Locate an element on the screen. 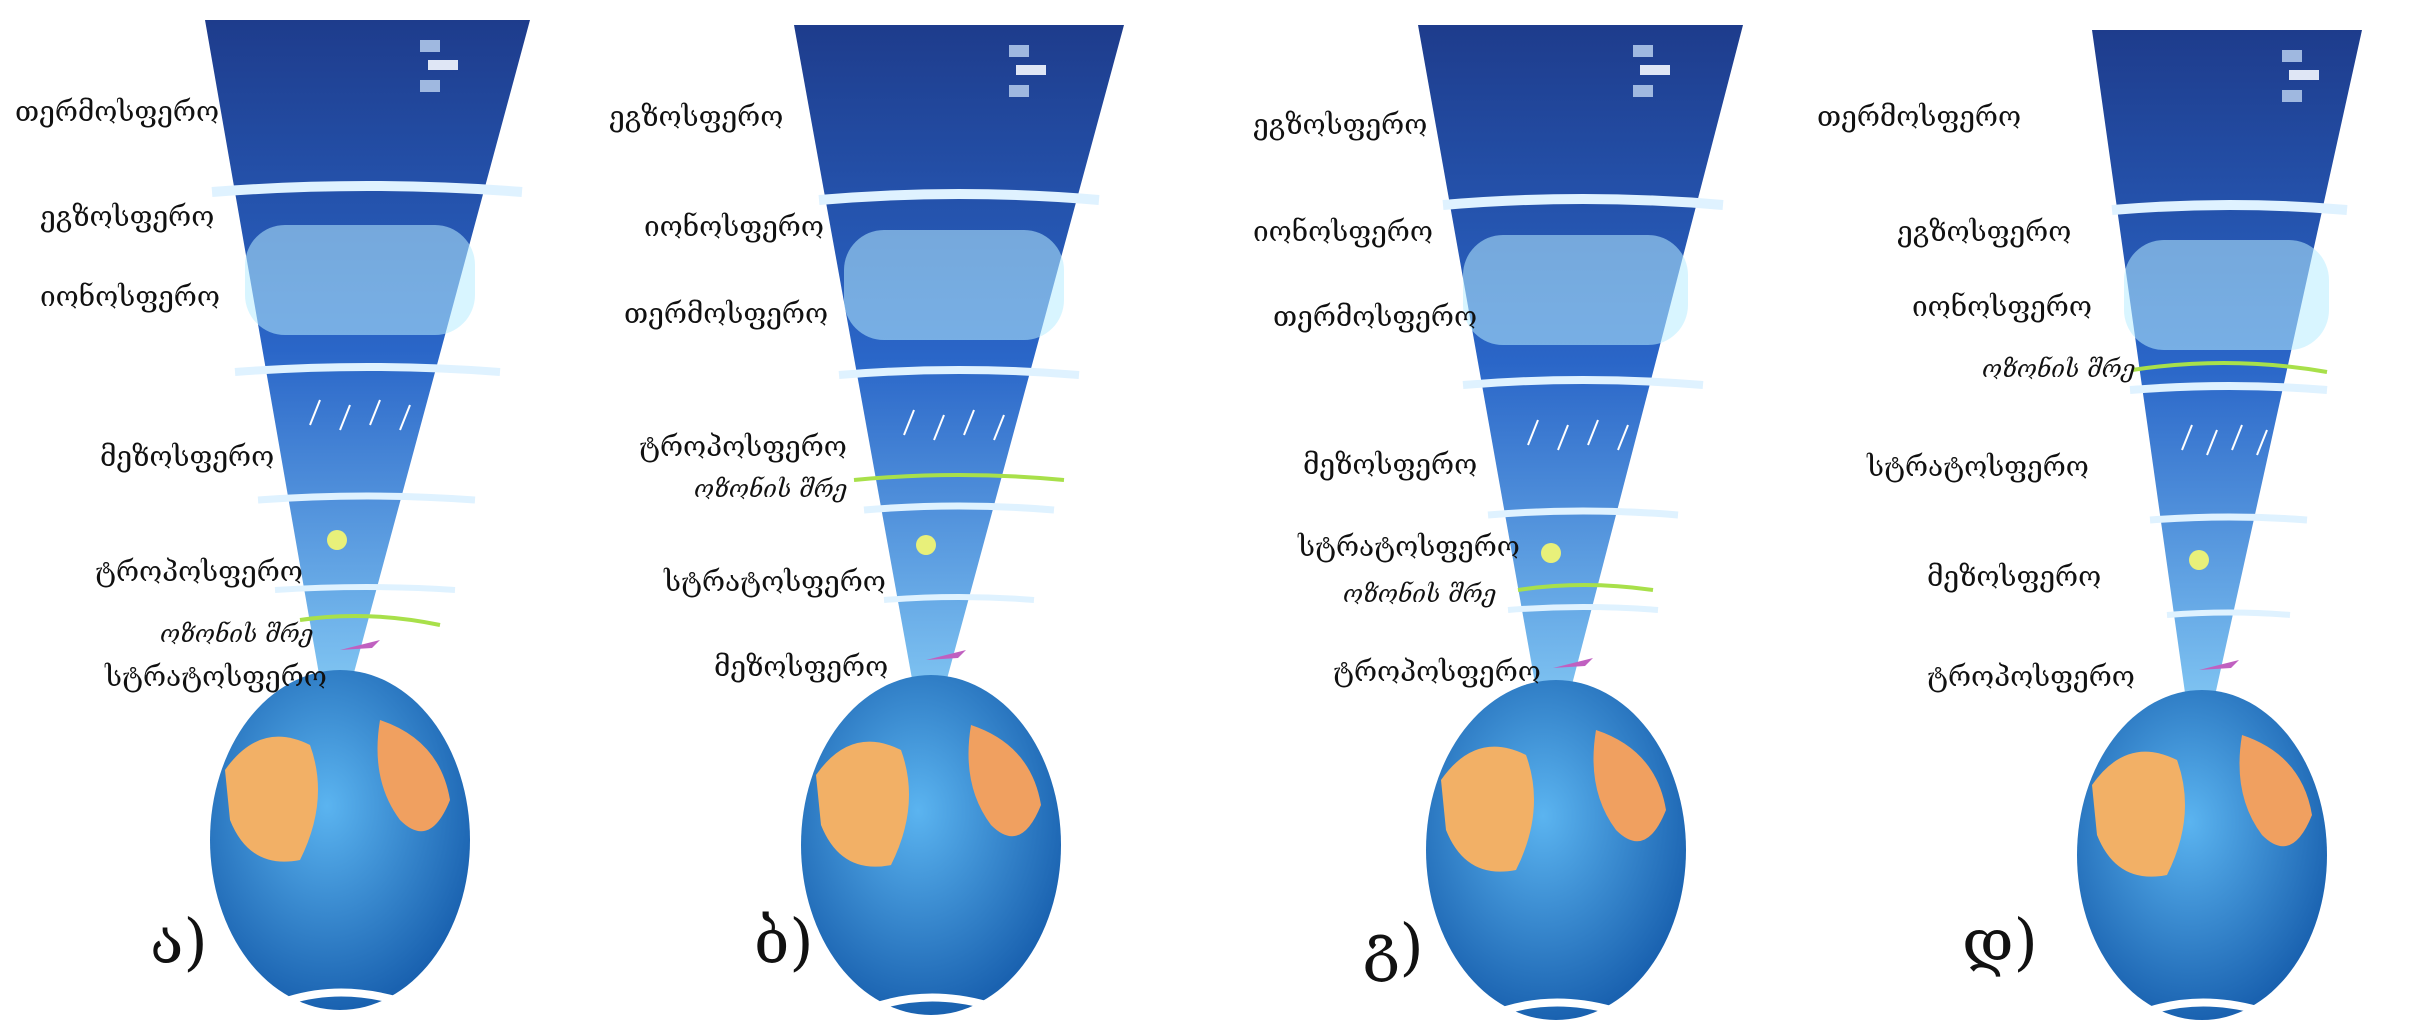 Image resolution: width=2417 pixels, height=1035 pixels. panel-letter: გ) is located at coordinates (1393, 946).